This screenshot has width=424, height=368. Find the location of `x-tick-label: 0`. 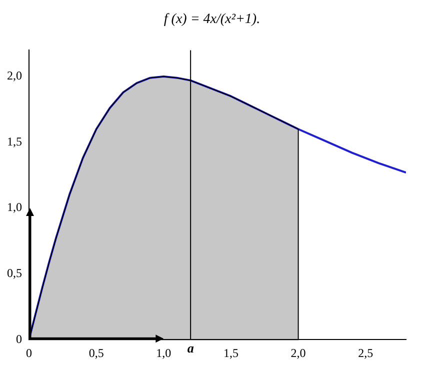

x-tick-label: 0 is located at coordinates (29, 353).